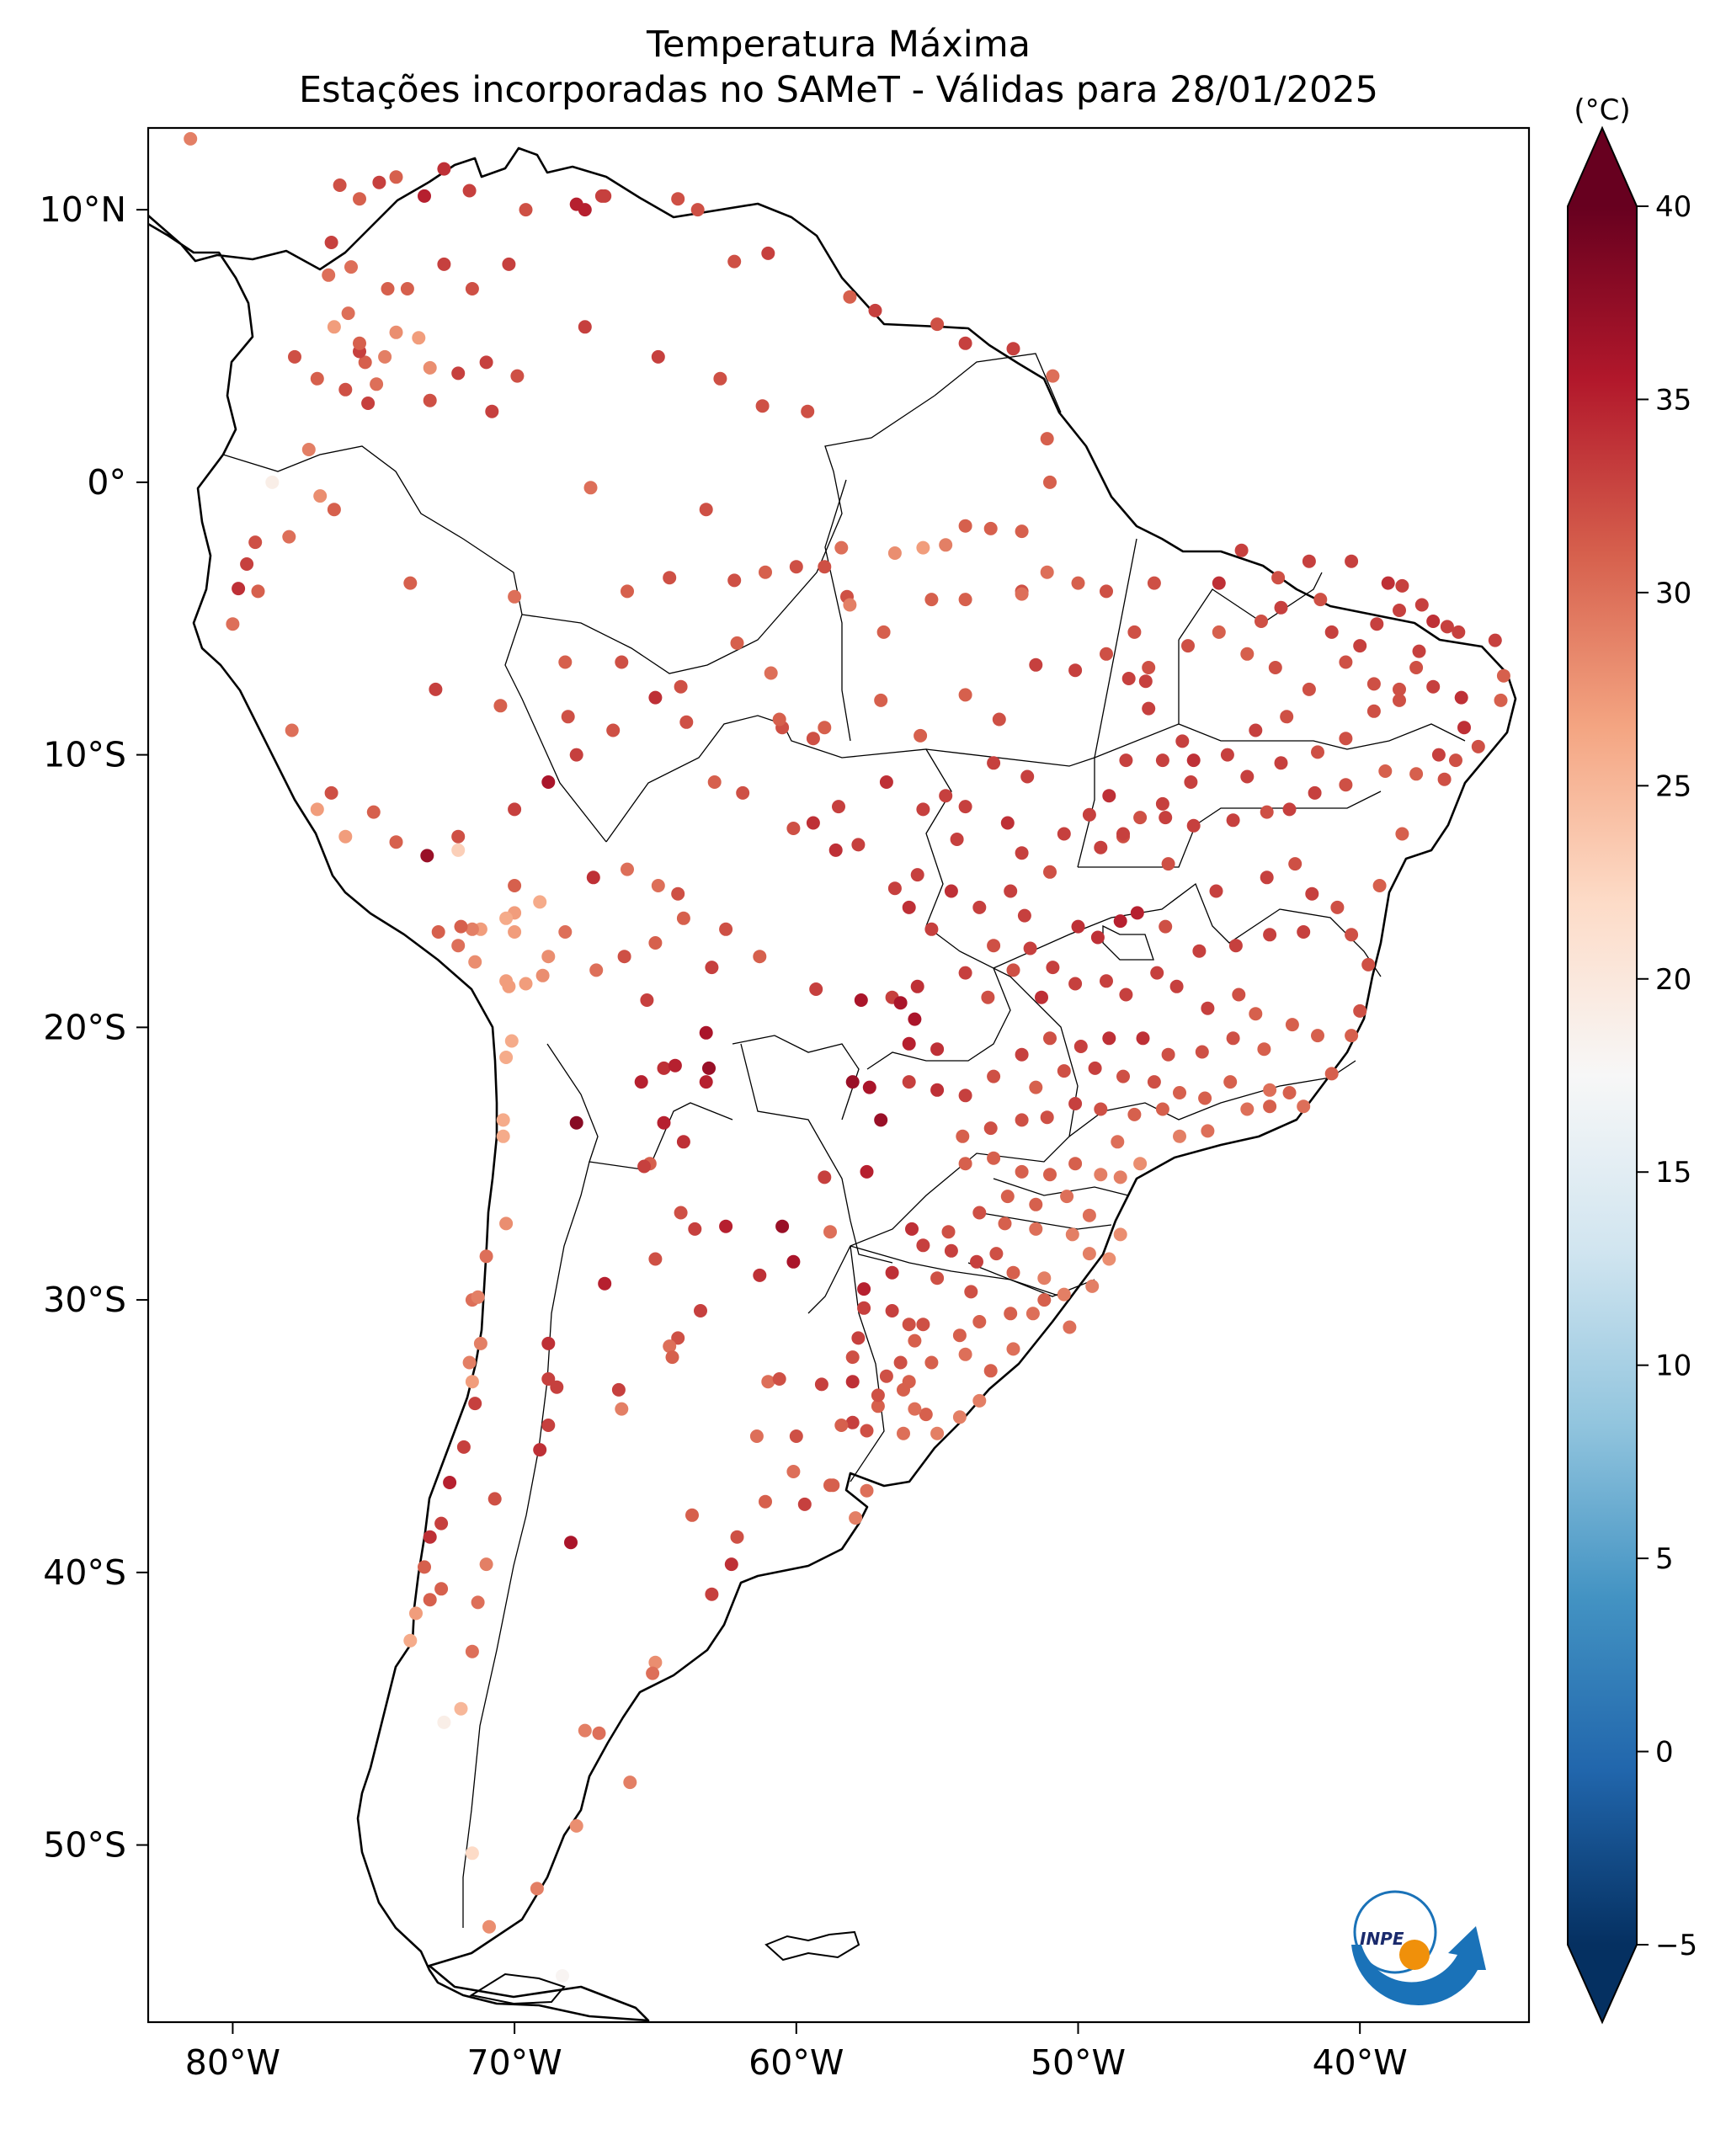 Image resolution: width=1710 pixels, height=2156 pixels. What do you see at coordinates (1673, 980) in the screenshot?
I see `colorbar-tick-label: 20` at bounding box center [1673, 980].